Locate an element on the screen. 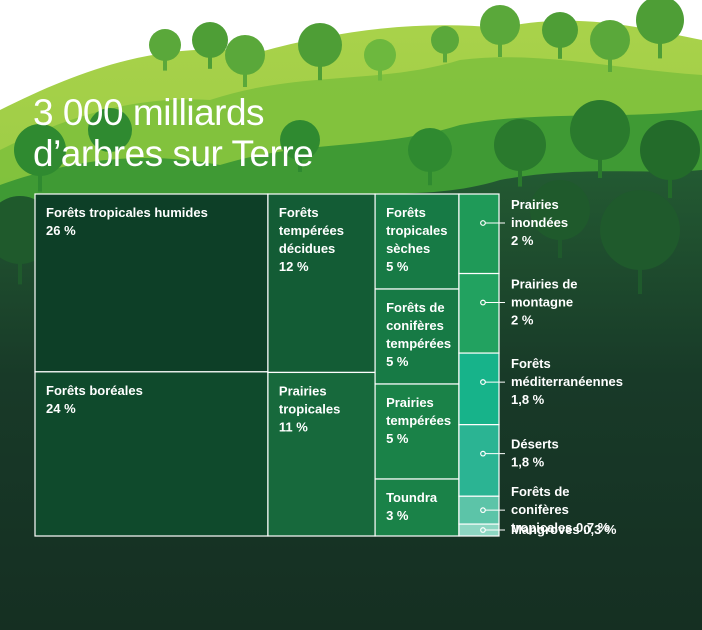 This screenshot has height=630, width=702. page-title: 3 000 milliards d’arbres sur Terre is located at coordinates (173, 133).